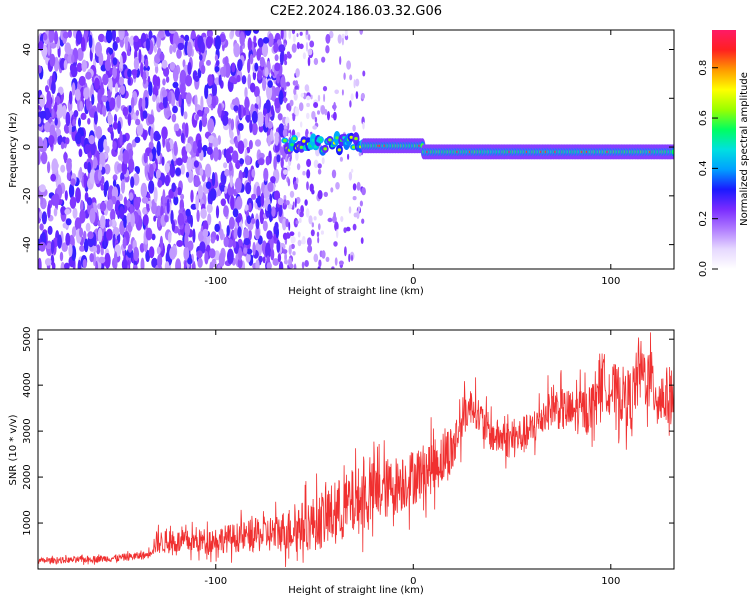 The width and height of the screenshot is (750, 600). What do you see at coordinates (13, 150) in the screenshot?
I see `heatmap-ylabel: Frequency (Hz)` at bounding box center [13, 150].